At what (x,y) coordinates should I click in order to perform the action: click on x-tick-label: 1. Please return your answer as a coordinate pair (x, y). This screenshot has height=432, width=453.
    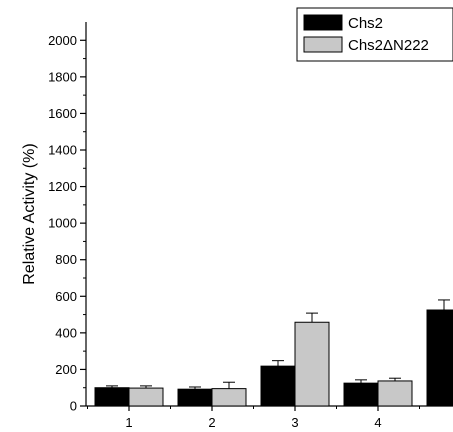
    Looking at the image, I should click on (128, 422).